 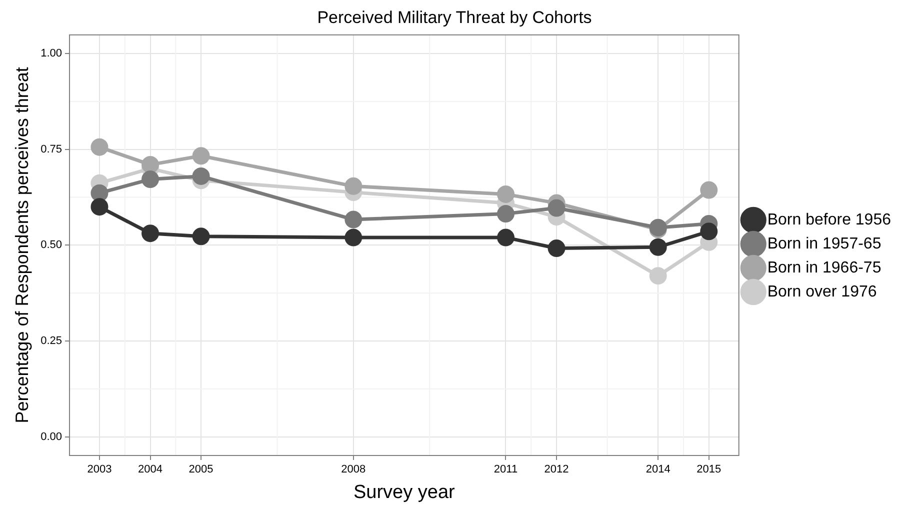 What do you see at coordinates (556, 470) in the screenshot?
I see `x-tick-label: 2012` at bounding box center [556, 470].